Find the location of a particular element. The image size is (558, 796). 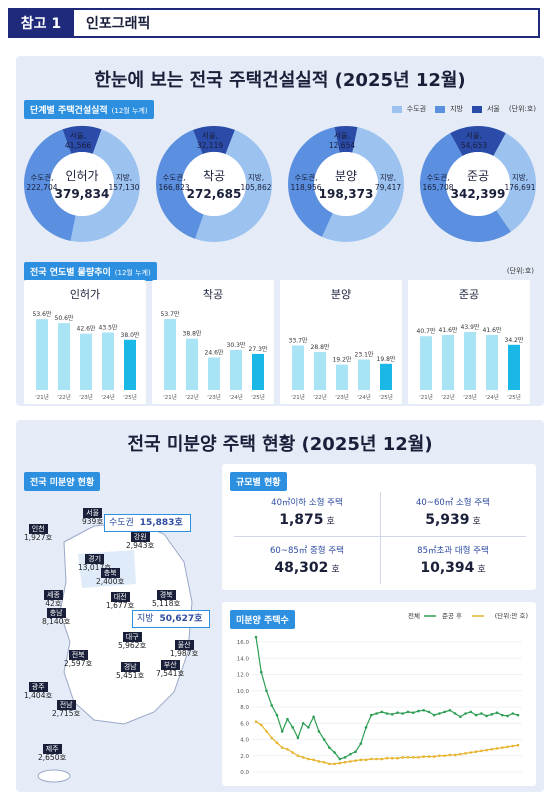

region-1: 인천 1,927호 is located at coordinates (38, 533).